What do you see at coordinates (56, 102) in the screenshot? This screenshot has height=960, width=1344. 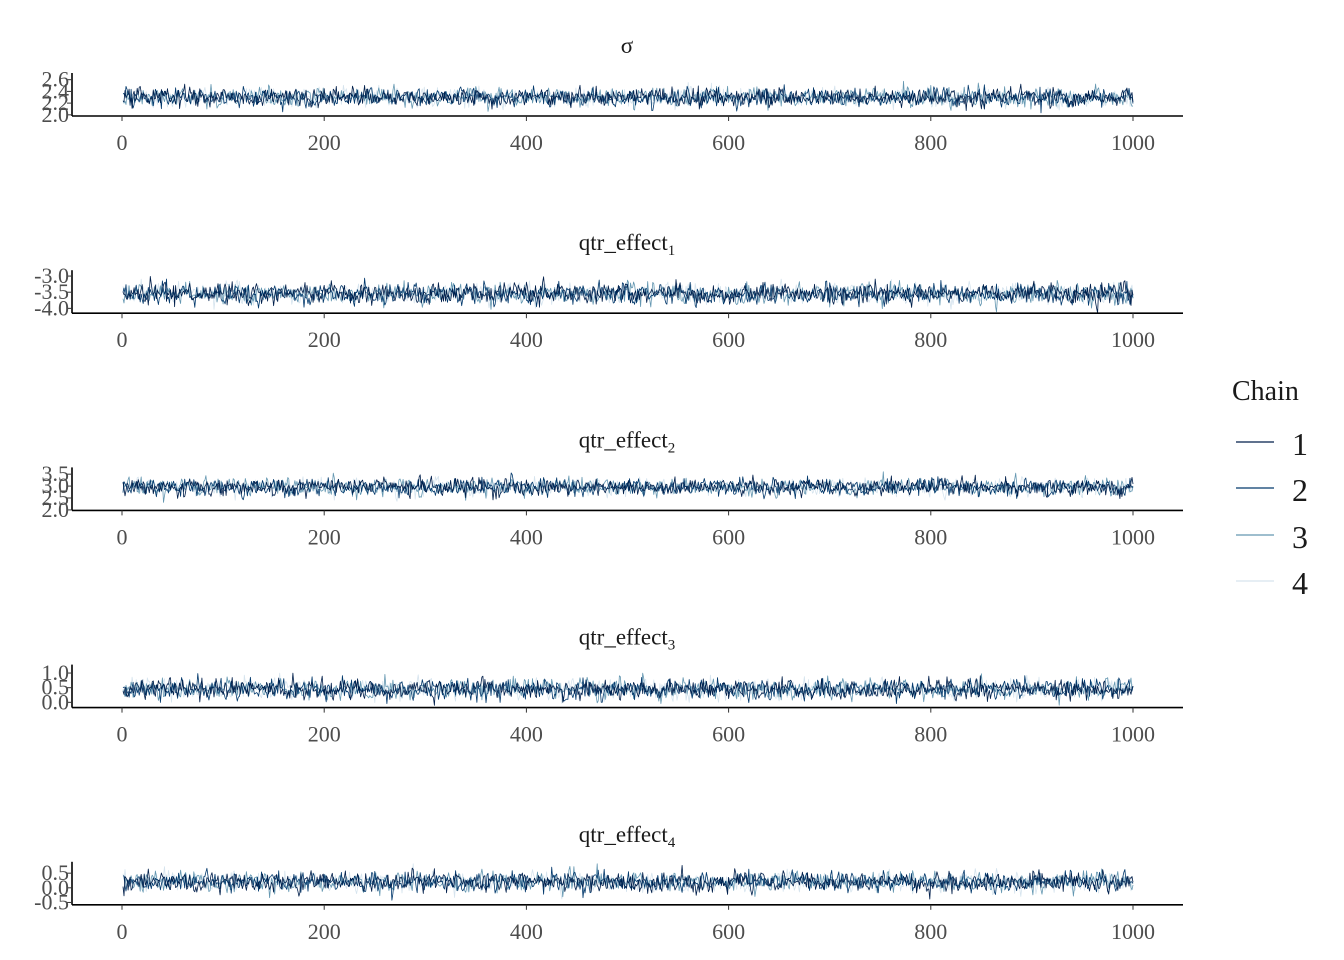 I see `y-tick-label: 2.2` at bounding box center [56, 102].